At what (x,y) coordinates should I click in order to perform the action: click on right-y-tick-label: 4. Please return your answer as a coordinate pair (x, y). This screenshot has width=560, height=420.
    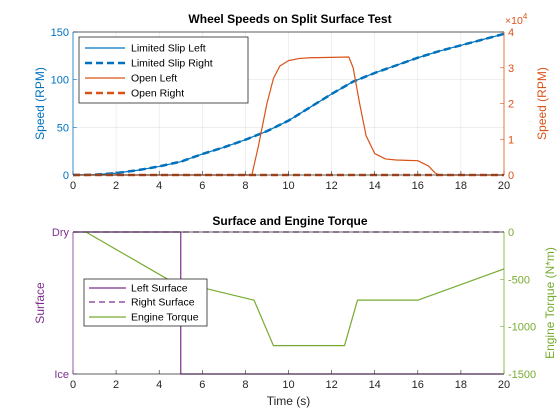
    Looking at the image, I should click on (511, 33).